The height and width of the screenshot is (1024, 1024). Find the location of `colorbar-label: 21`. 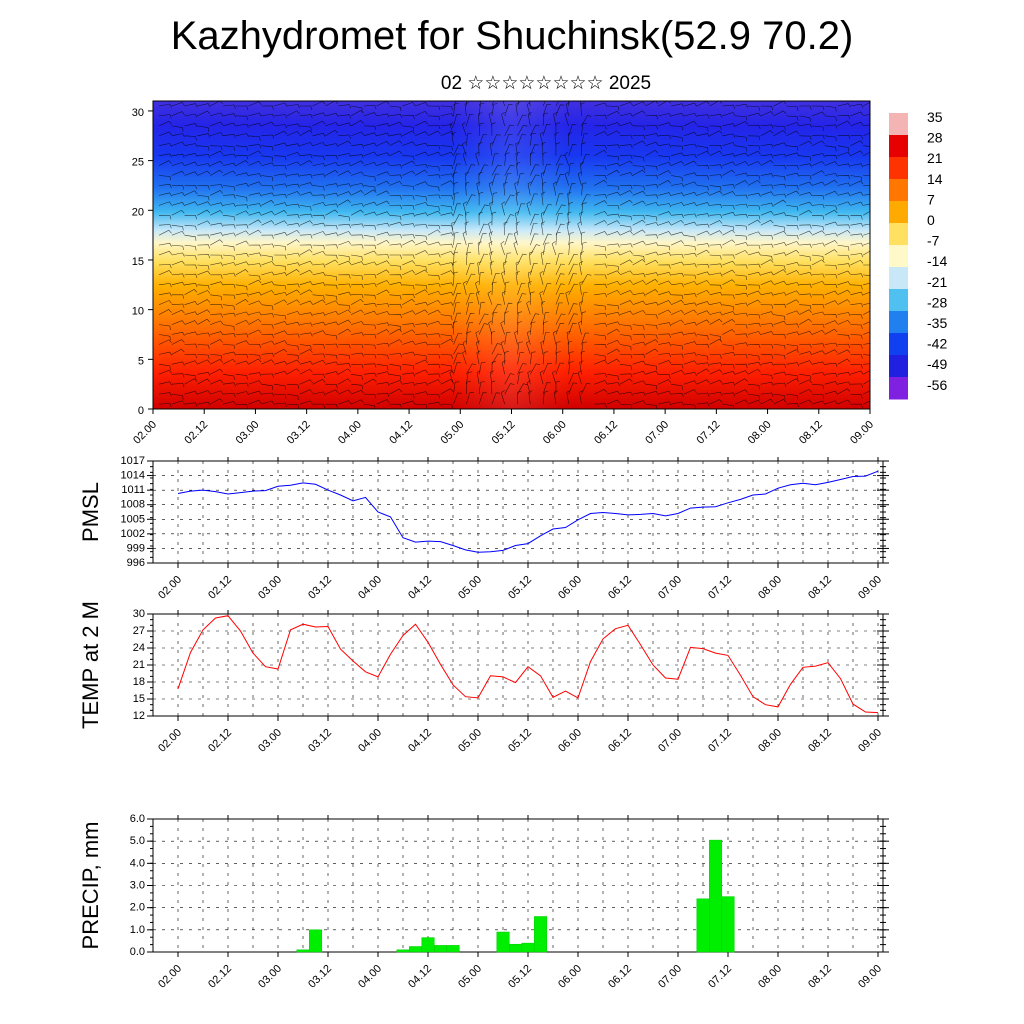

colorbar-label: 21 is located at coordinates (935, 158).